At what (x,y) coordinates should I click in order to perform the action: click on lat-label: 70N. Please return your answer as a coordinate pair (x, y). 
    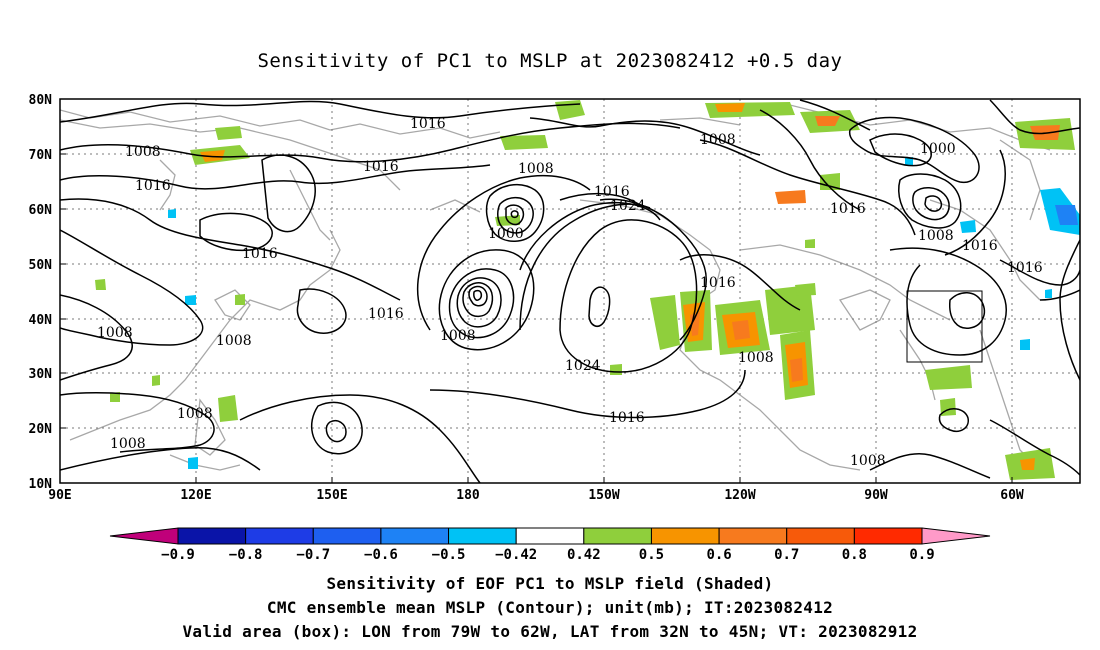
    Looking at the image, I should click on (41, 155).